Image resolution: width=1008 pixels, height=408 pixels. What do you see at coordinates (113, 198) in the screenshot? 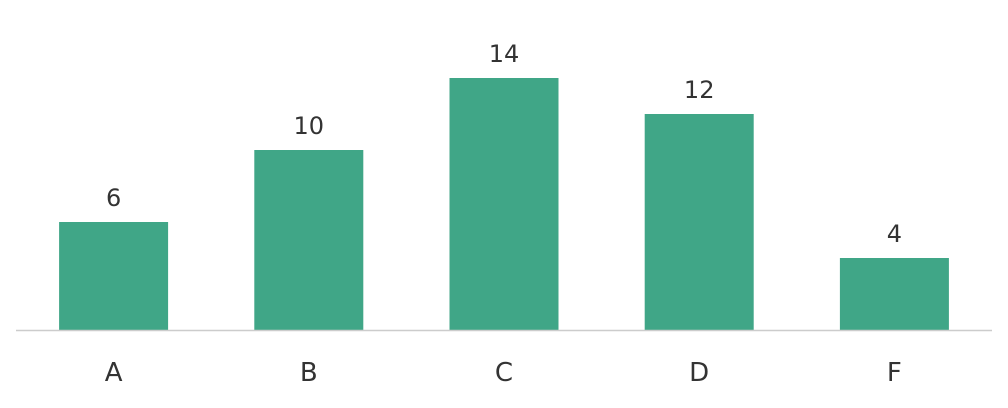
I see `value-label-a: 6` at bounding box center [113, 198].